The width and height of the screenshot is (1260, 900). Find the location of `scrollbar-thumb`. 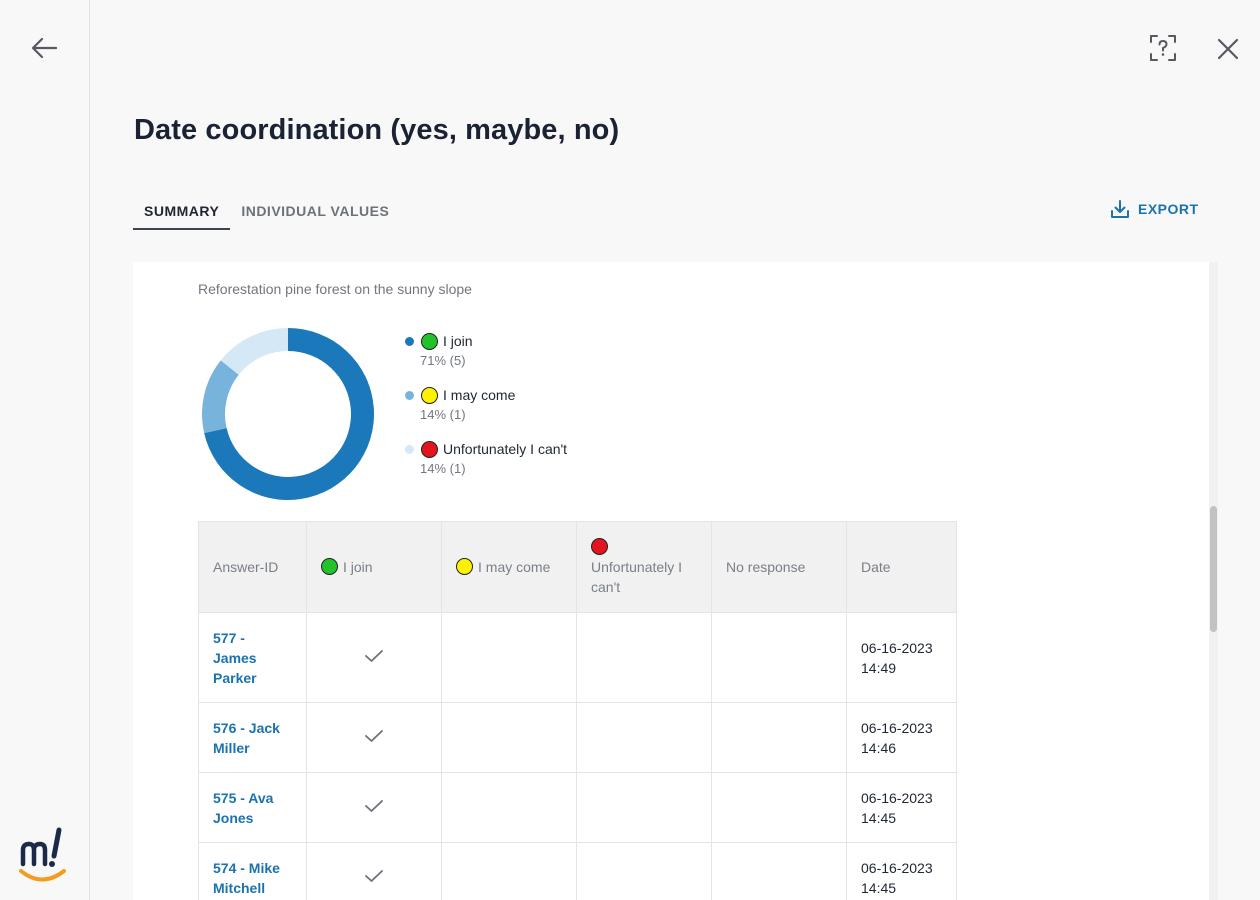

scrollbar-thumb is located at coordinates (1213, 569).